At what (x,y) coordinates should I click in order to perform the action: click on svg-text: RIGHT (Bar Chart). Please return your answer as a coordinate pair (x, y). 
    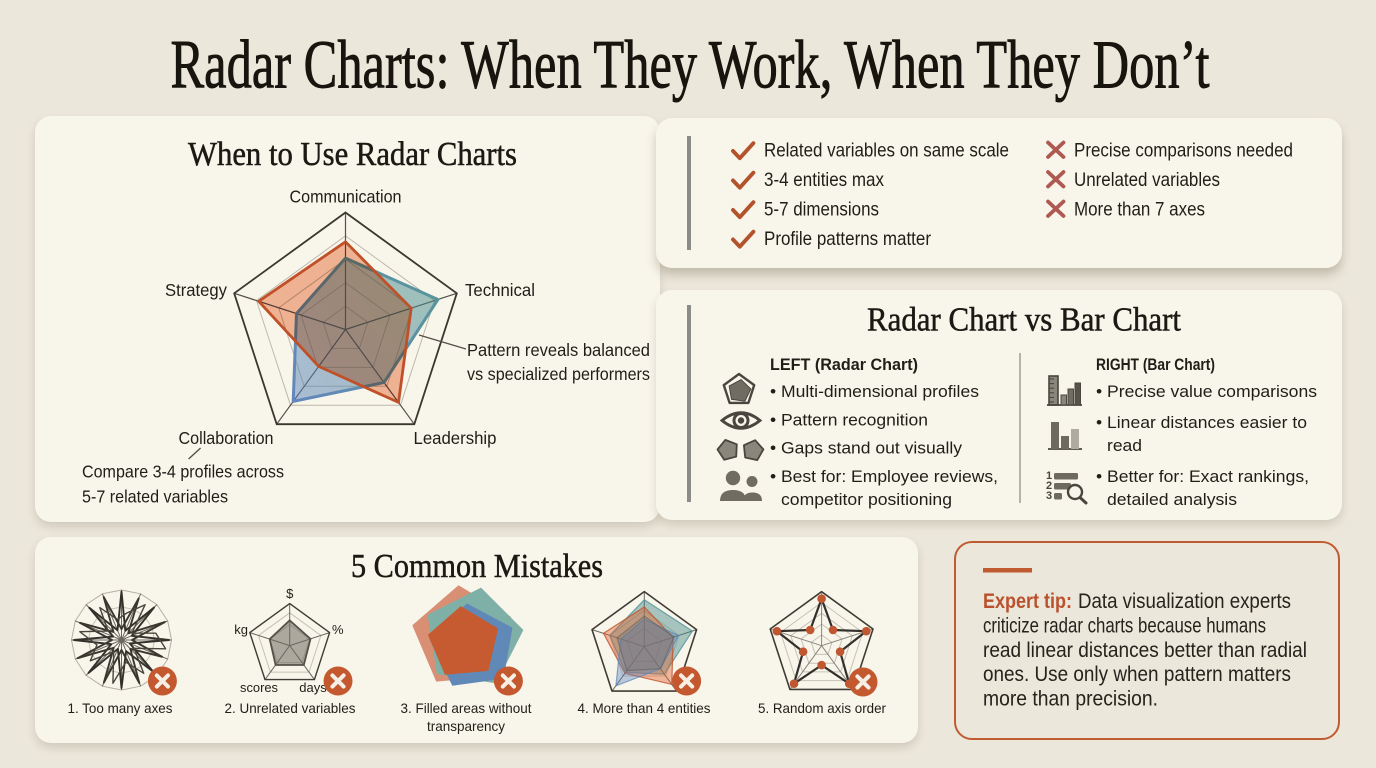
    Looking at the image, I should click on (1155, 364).